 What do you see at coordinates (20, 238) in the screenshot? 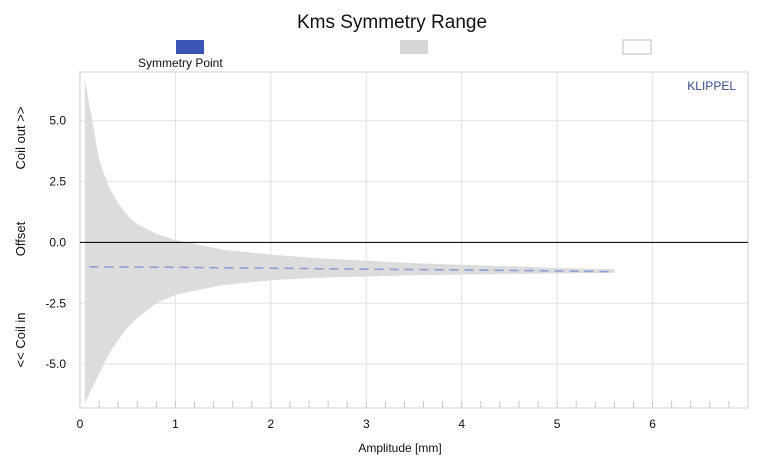
I see `y-axis-label-offset: Offset` at bounding box center [20, 238].